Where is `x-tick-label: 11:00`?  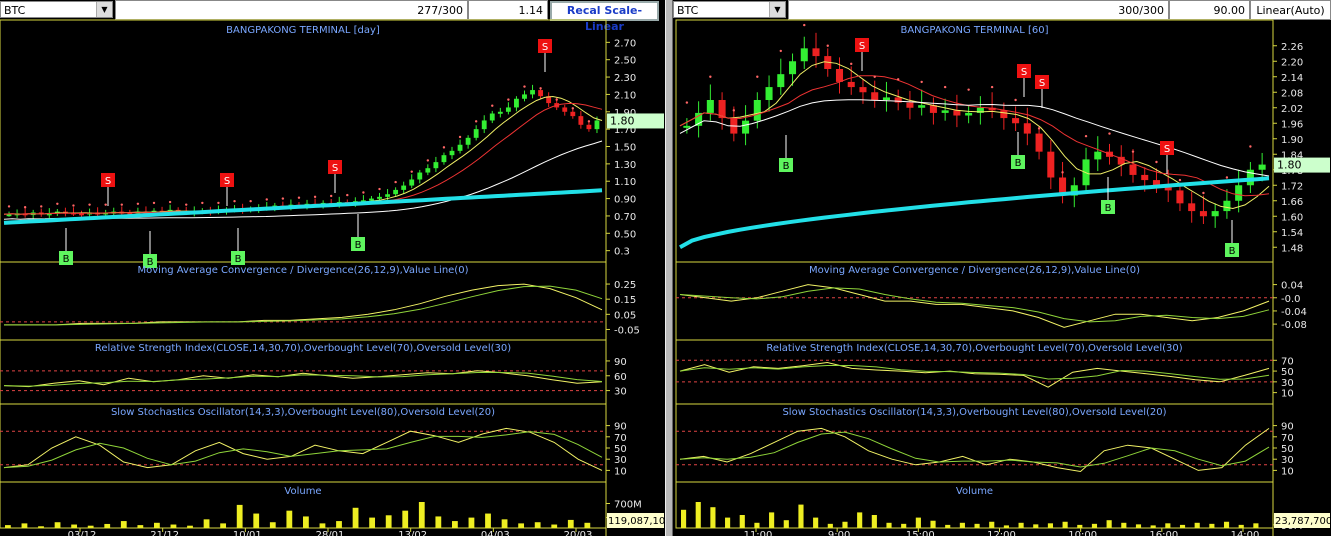 x-tick-label: 11:00 is located at coordinates (758, 533).